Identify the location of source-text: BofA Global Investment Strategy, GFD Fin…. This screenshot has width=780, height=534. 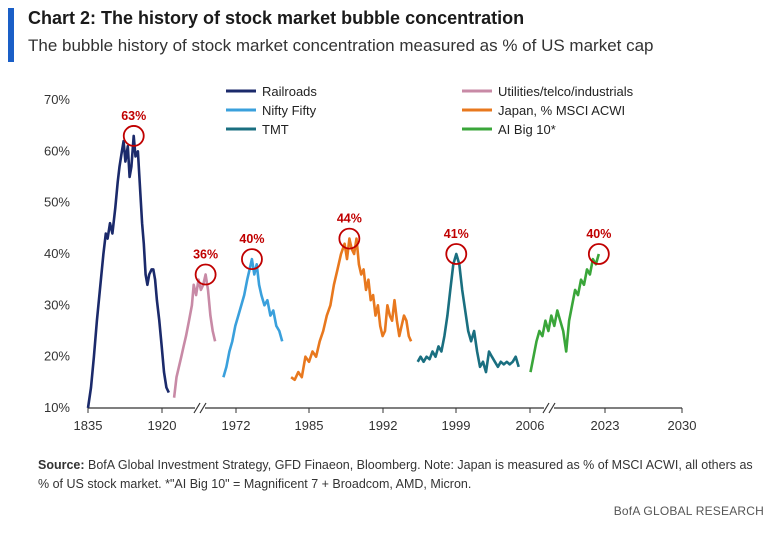
(395, 474).